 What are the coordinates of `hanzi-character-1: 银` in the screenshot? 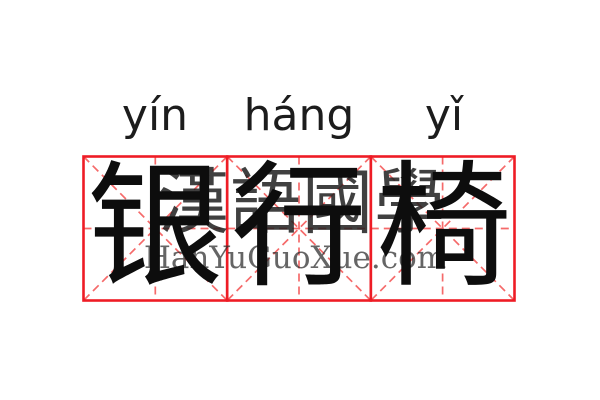 It's located at (155, 228).